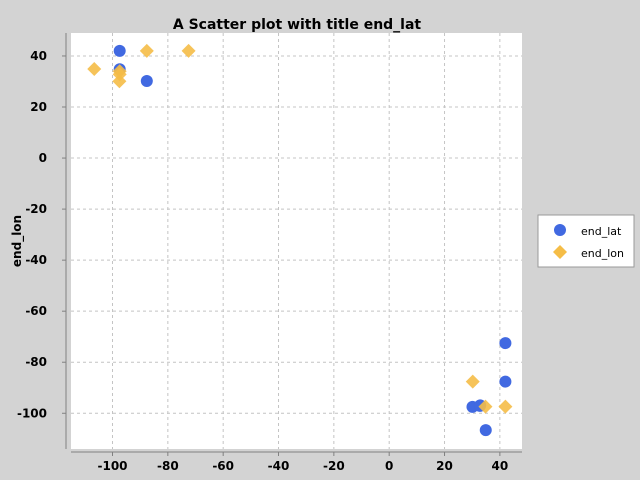 This screenshot has width=640, height=480. Describe the element at coordinates (112, 466) in the screenshot. I see `x-tick-label: -100` at that location.